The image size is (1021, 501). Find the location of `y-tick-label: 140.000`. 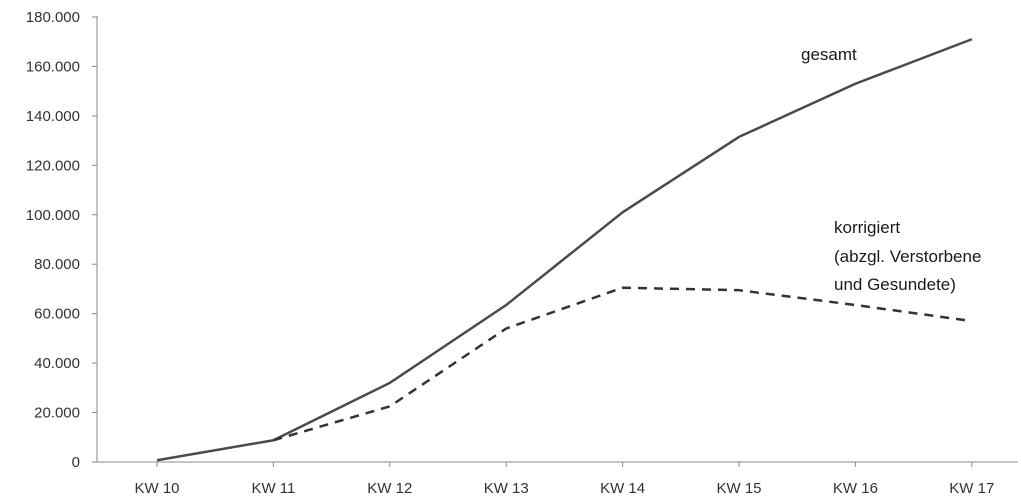

y-tick-label: 140.000 is located at coordinates (53, 116).